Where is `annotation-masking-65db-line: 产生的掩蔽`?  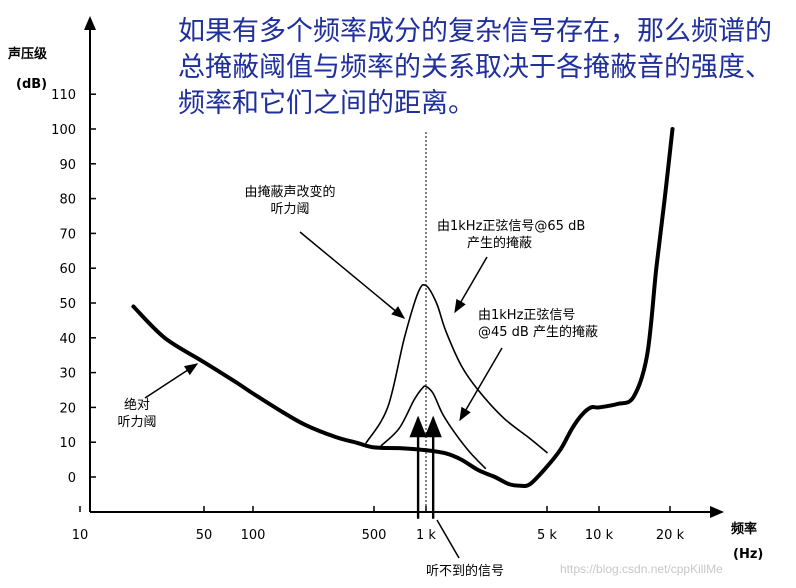 annotation-masking-65db-line: 产生的掩蔽 is located at coordinates (499, 243).